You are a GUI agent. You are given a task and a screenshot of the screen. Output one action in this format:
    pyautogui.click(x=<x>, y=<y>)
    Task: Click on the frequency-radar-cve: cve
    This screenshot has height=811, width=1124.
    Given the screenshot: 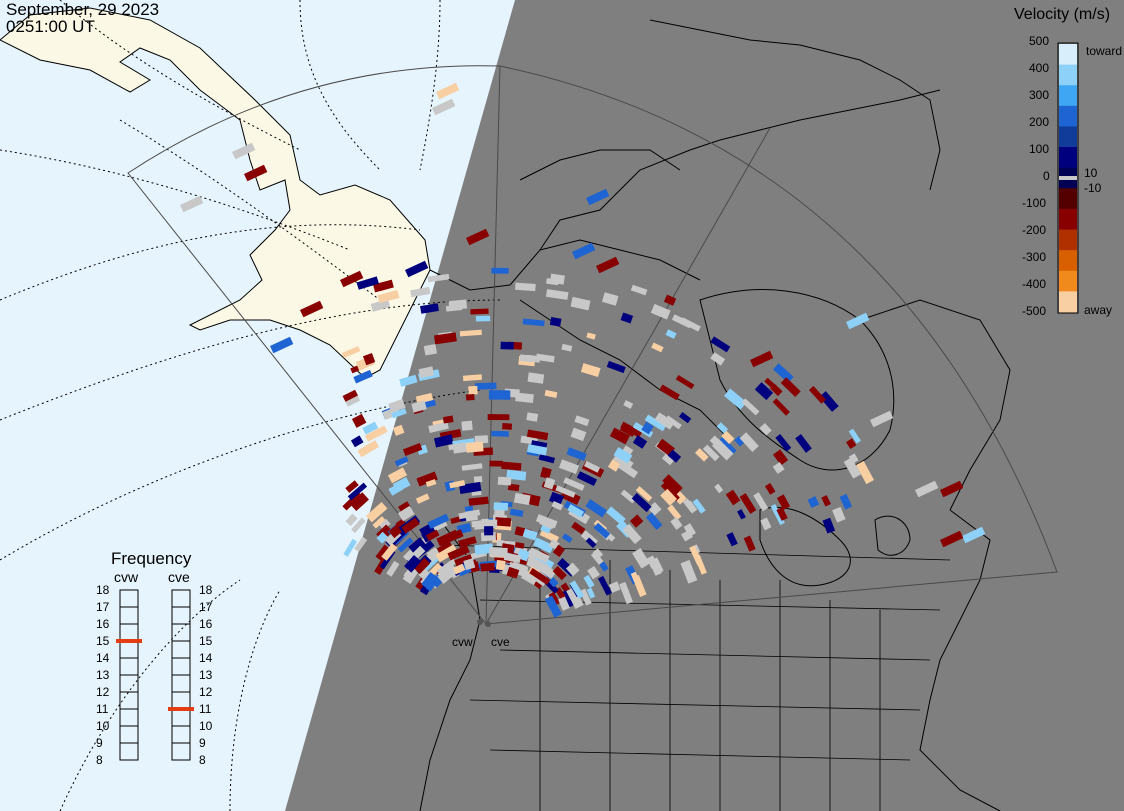 What is the action you would take?
    pyautogui.click(x=179, y=577)
    